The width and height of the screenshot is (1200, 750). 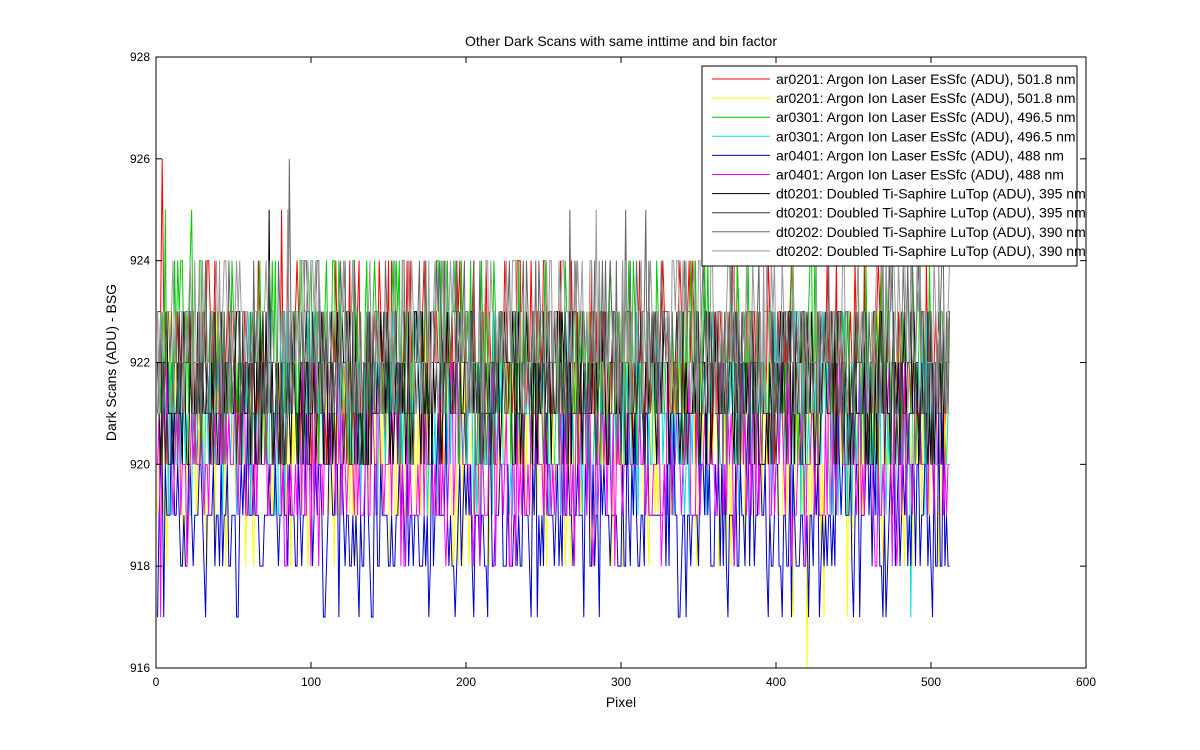 What do you see at coordinates (889, 166) in the screenshot?
I see `legend-box` at bounding box center [889, 166].